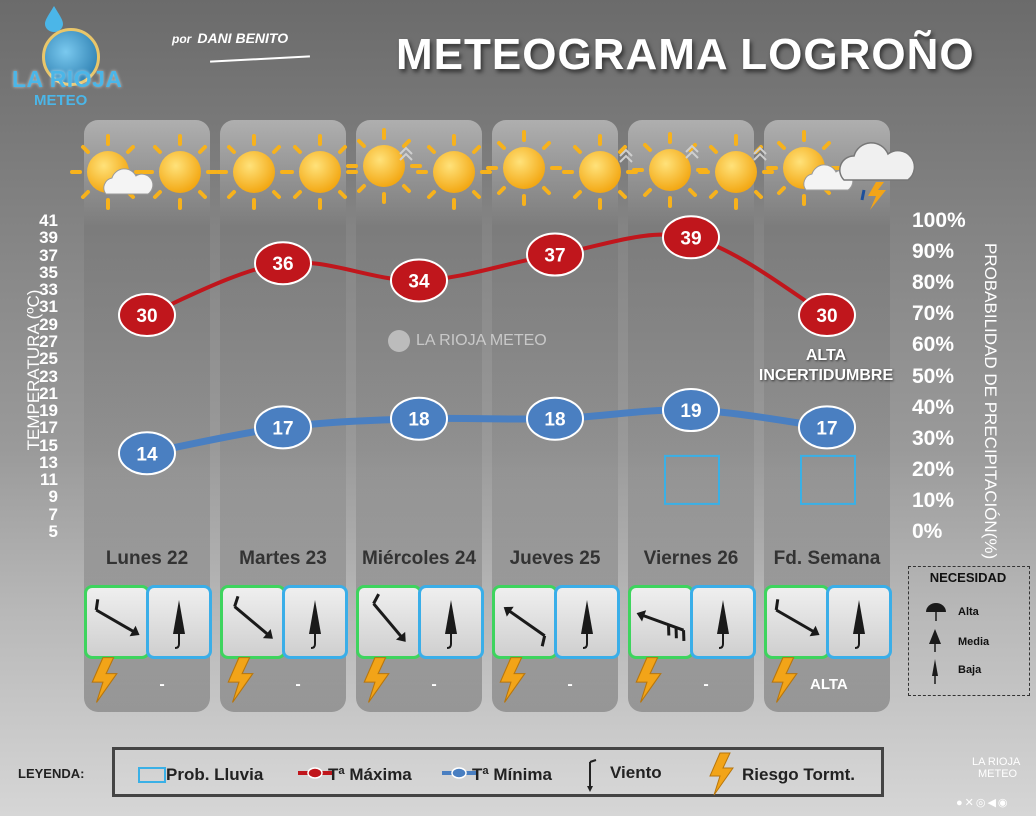  Describe the element at coordinates (48, 341) in the screenshot. I see `y-tick-left: 27` at that location.